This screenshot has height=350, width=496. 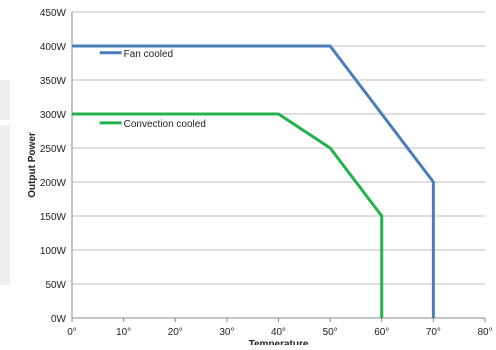 What do you see at coordinates (53, 217) in the screenshot?
I see `y-tick-label-3: 150W` at bounding box center [53, 217].